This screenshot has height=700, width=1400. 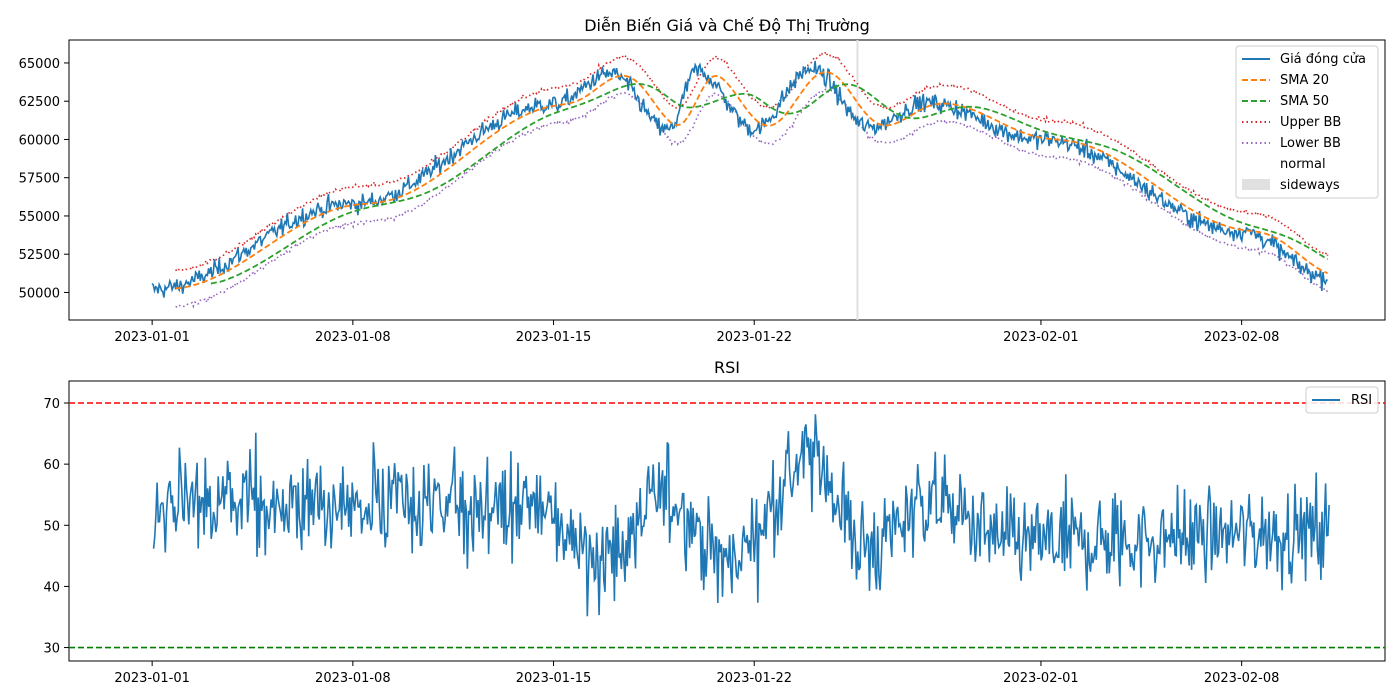 I want to click on legend-sideways: sideways, so click(x=1310, y=185).